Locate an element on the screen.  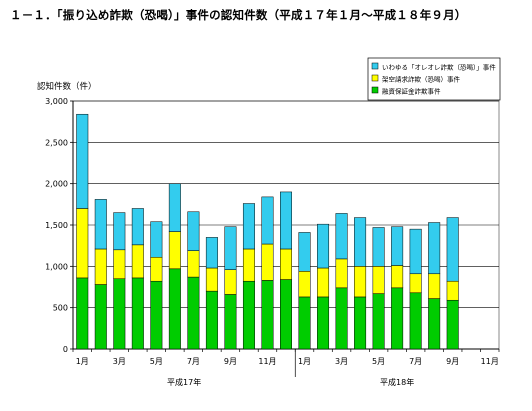
y-tick-label: 1,000 is located at coordinates (56, 266).